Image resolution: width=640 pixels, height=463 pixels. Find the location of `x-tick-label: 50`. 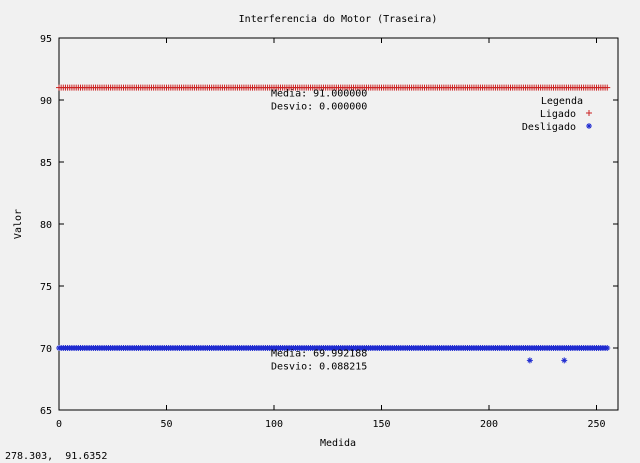

x-tick-label: 50 is located at coordinates (166, 424).